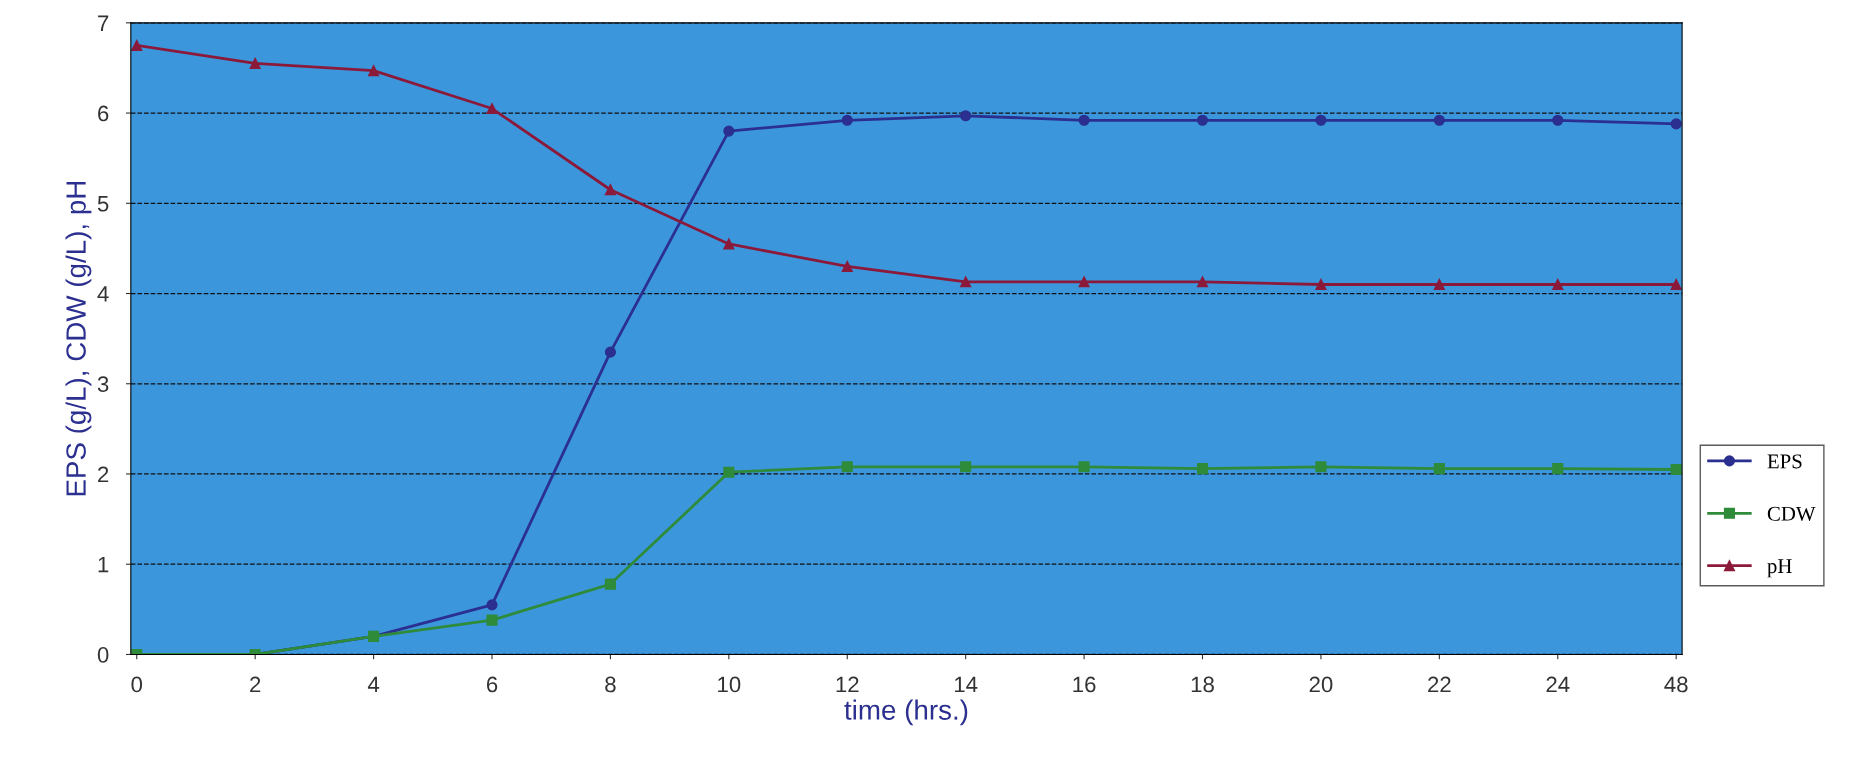  What do you see at coordinates (1676, 684) in the screenshot?
I see `x-tick-label: 48` at bounding box center [1676, 684].